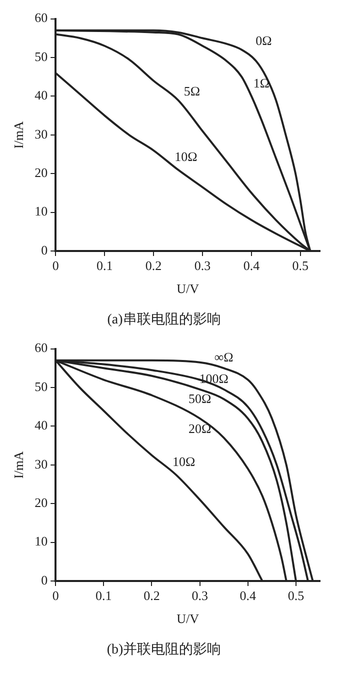 The image size is (340, 680). What do you see at coordinates (164, 319) in the screenshot?
I see `text: (a)串联电阻的影响` at bounding box center [164, 319].